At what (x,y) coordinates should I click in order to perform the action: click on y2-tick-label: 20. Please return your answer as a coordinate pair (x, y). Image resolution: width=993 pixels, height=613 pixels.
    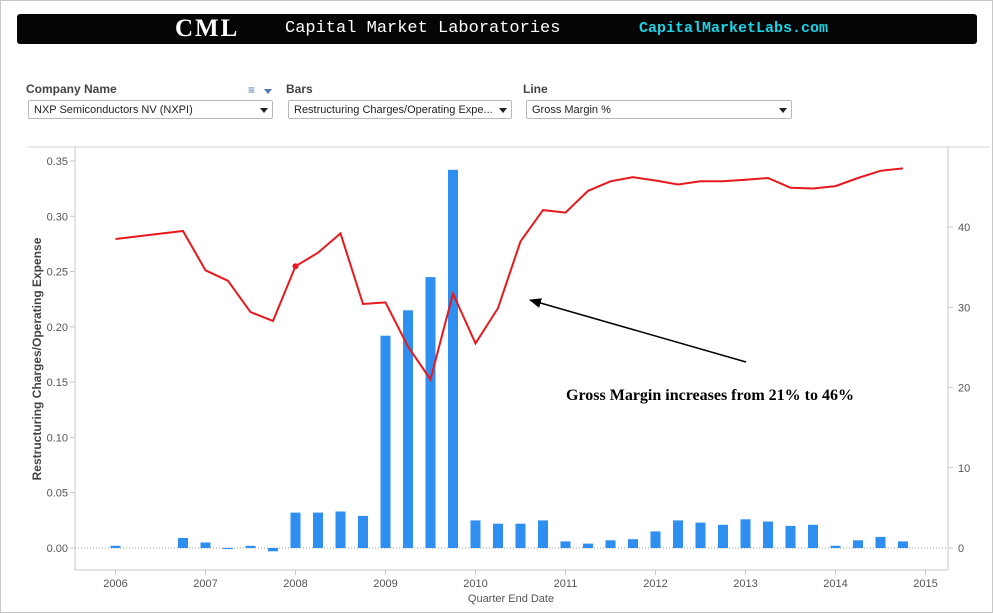
    Looking at the image, I should click on (964, 389).